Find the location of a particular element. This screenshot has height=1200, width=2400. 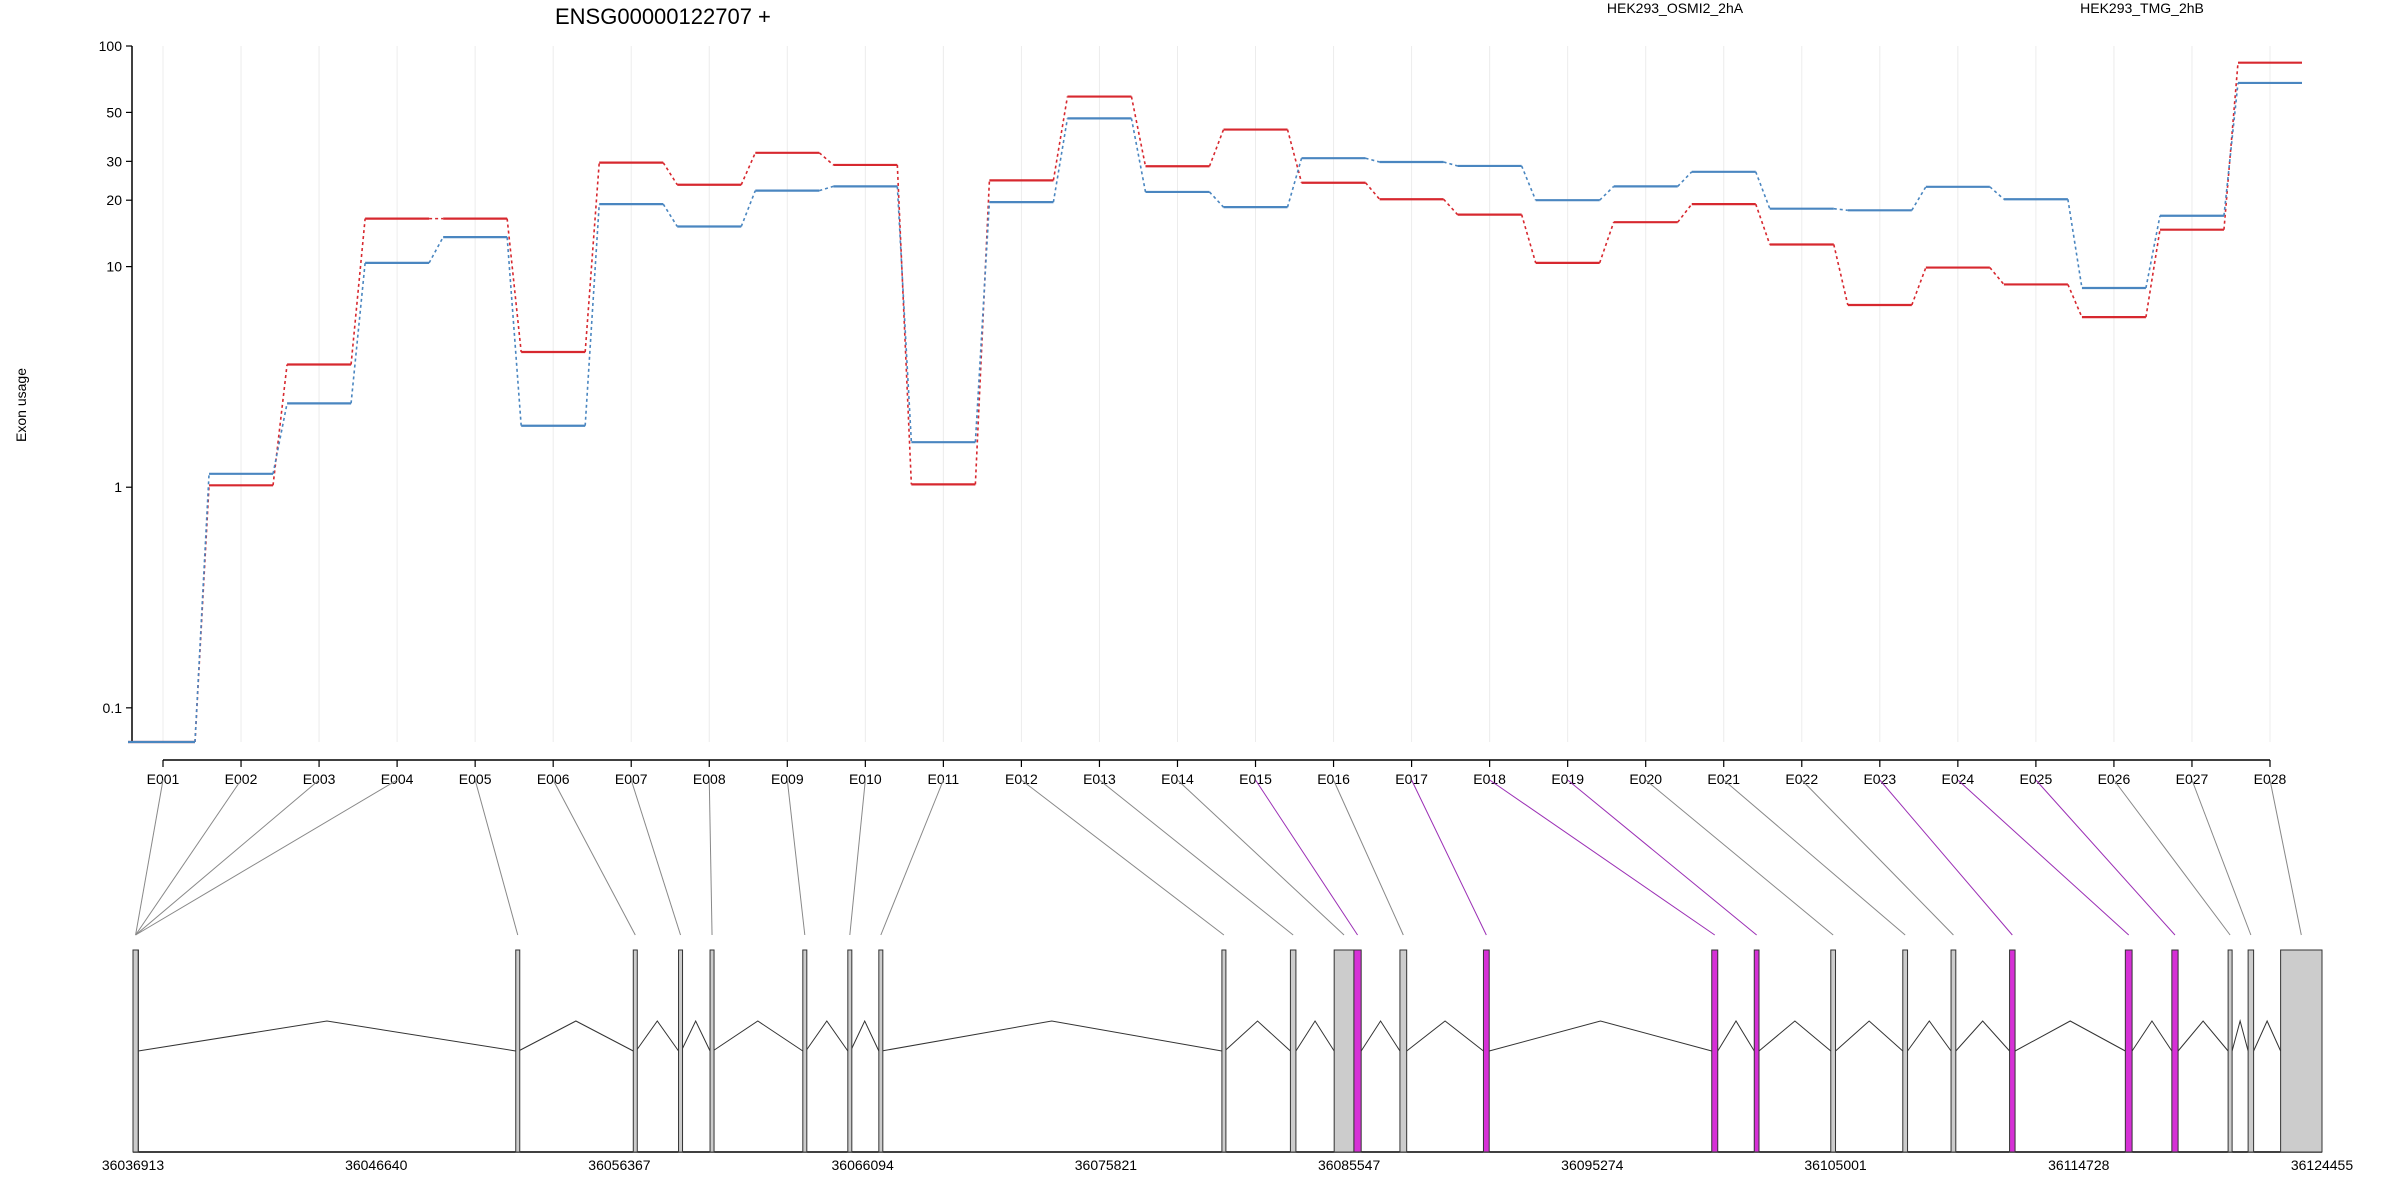

exon-e022 is located at coordinates (1953, 1051).